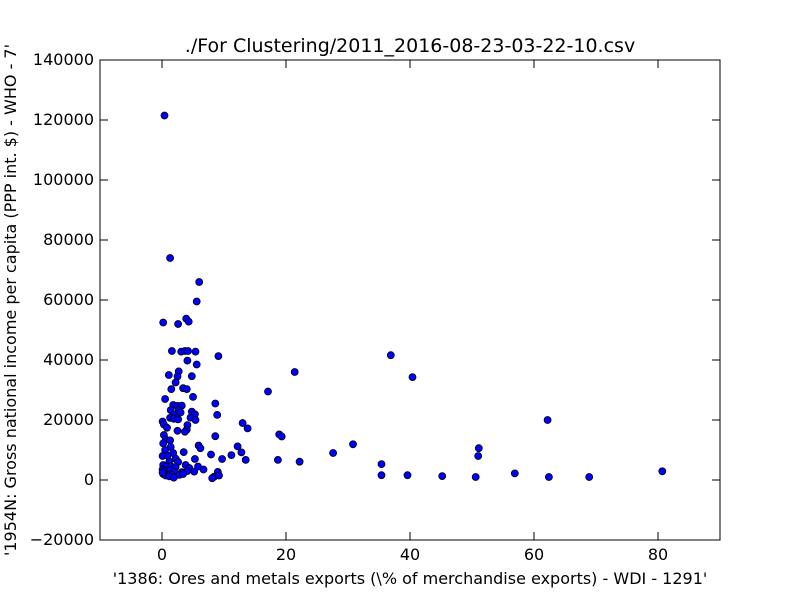 The image size is (800, 600). I want to click on y-tick-label: 100000, so click(63, 179).